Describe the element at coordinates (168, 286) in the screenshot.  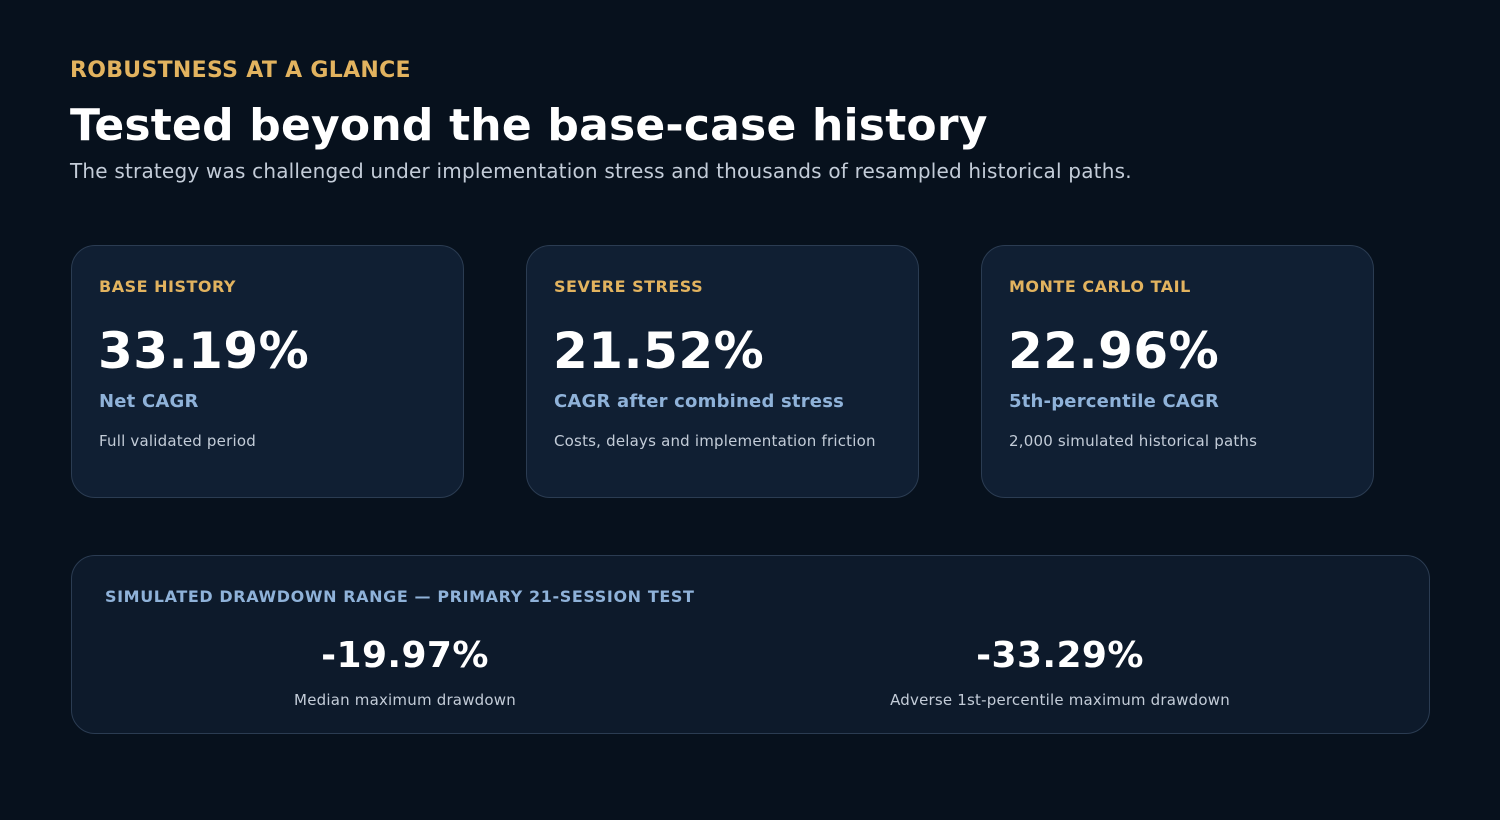
I see `card-label: BASE HISTORY` at that location.